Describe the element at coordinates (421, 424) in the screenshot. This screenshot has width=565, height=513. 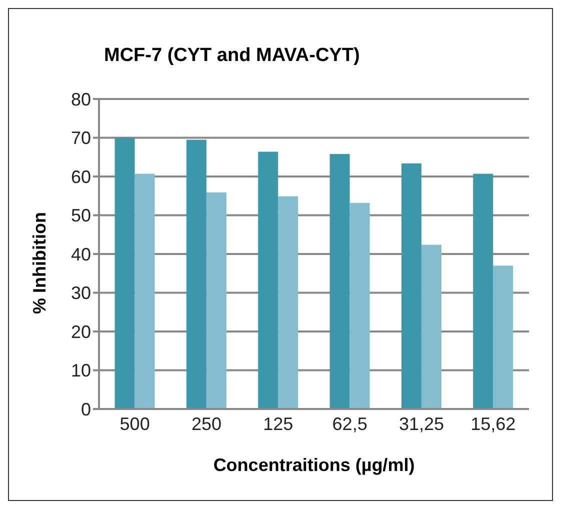
I see `x-tick-label: 31,25` at that location.